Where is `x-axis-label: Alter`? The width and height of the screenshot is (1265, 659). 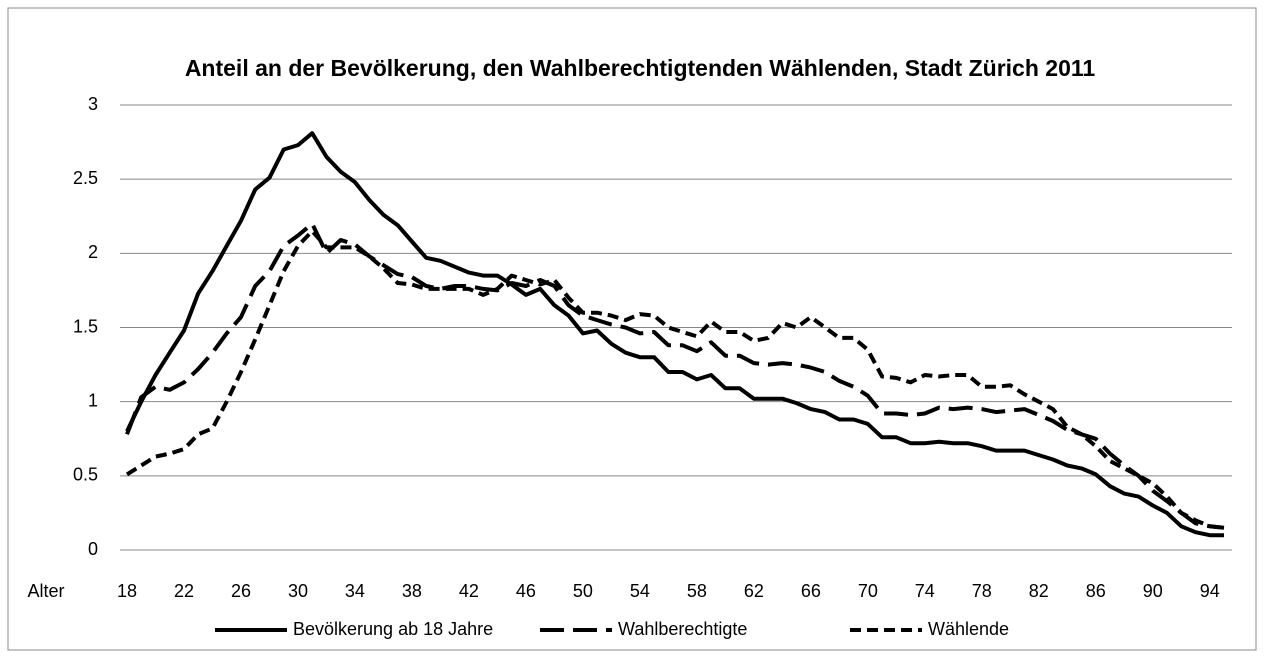 x-axis-label: Alter is located at coordinates (45, 591).